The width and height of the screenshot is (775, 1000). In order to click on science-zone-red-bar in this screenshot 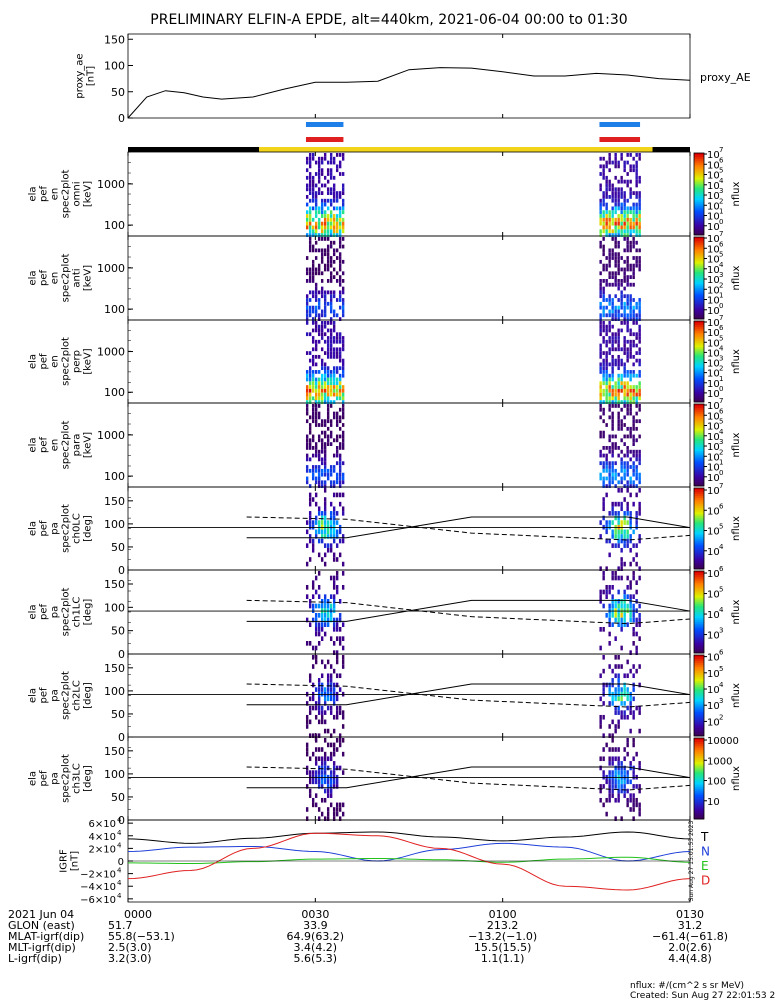, I will do `click(620, 139)`.